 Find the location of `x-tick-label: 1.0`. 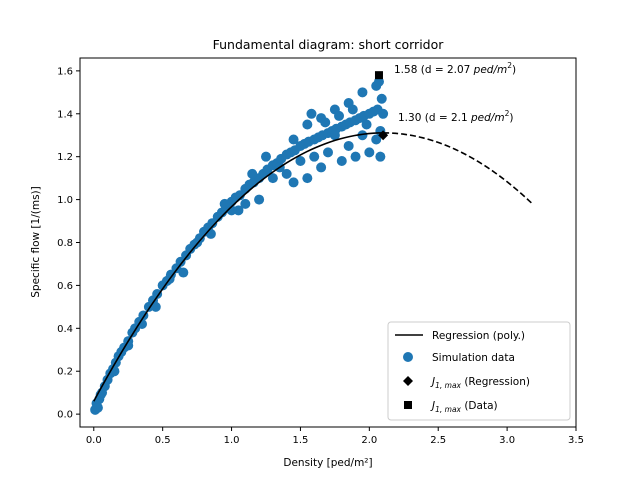

x-tick-label: 1.0 is located at coordinates (232, 440).